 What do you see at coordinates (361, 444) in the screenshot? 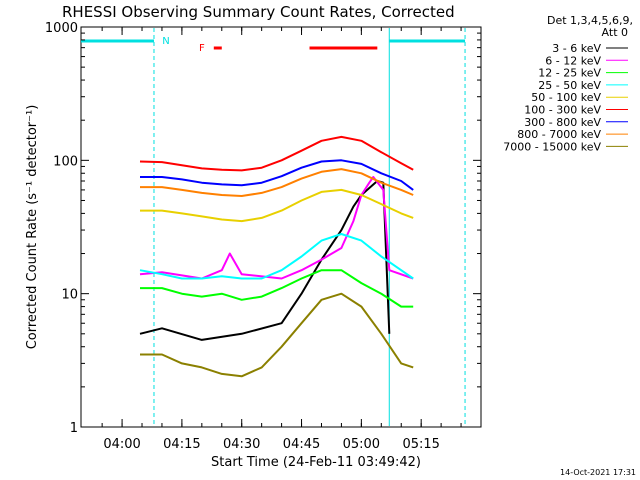
I see `x-tick-label-4: 05:00` at bounding box center [361, 444].